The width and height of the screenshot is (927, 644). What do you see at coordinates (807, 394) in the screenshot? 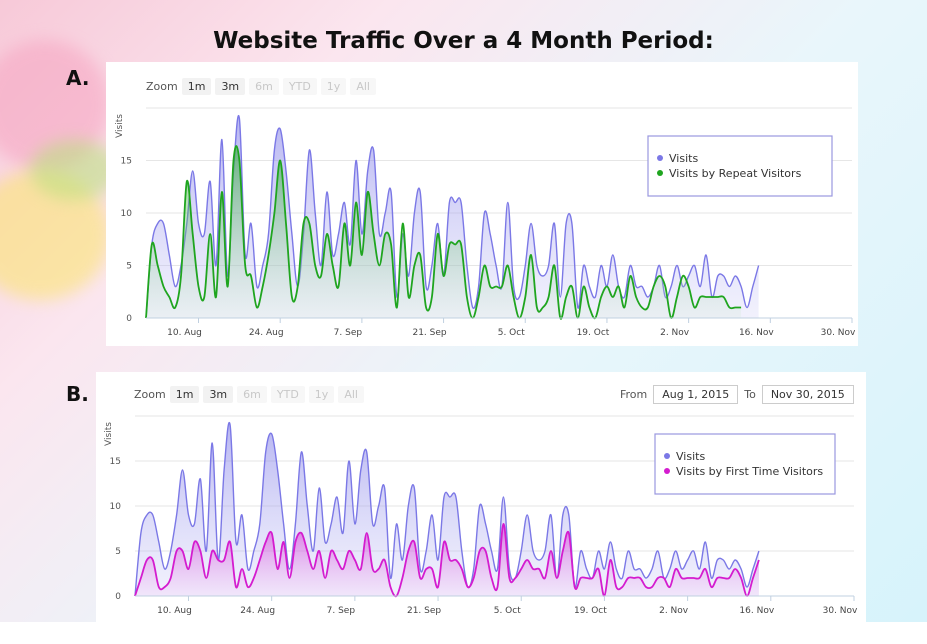
I see `to-date-input: Nov 30, 2015` at bounding box center [807, 394].